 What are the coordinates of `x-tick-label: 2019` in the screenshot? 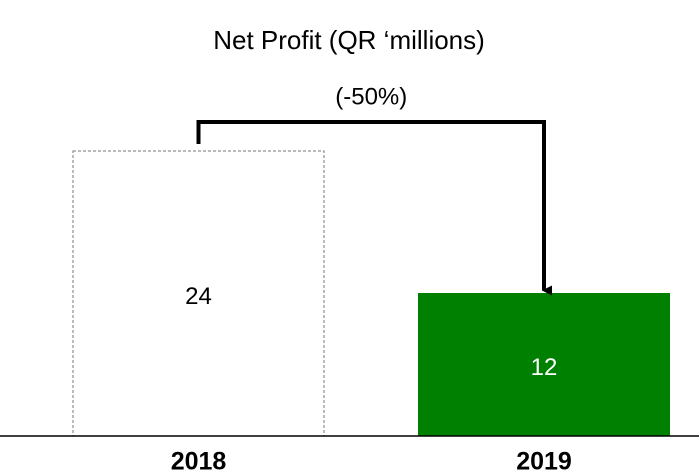 It's located at (544, 462).